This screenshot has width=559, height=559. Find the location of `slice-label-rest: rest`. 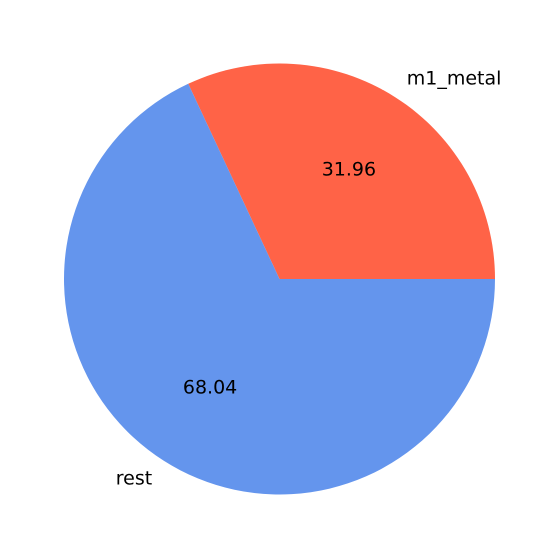

slice-label-rest: rest is located at coordinates (134, 478).